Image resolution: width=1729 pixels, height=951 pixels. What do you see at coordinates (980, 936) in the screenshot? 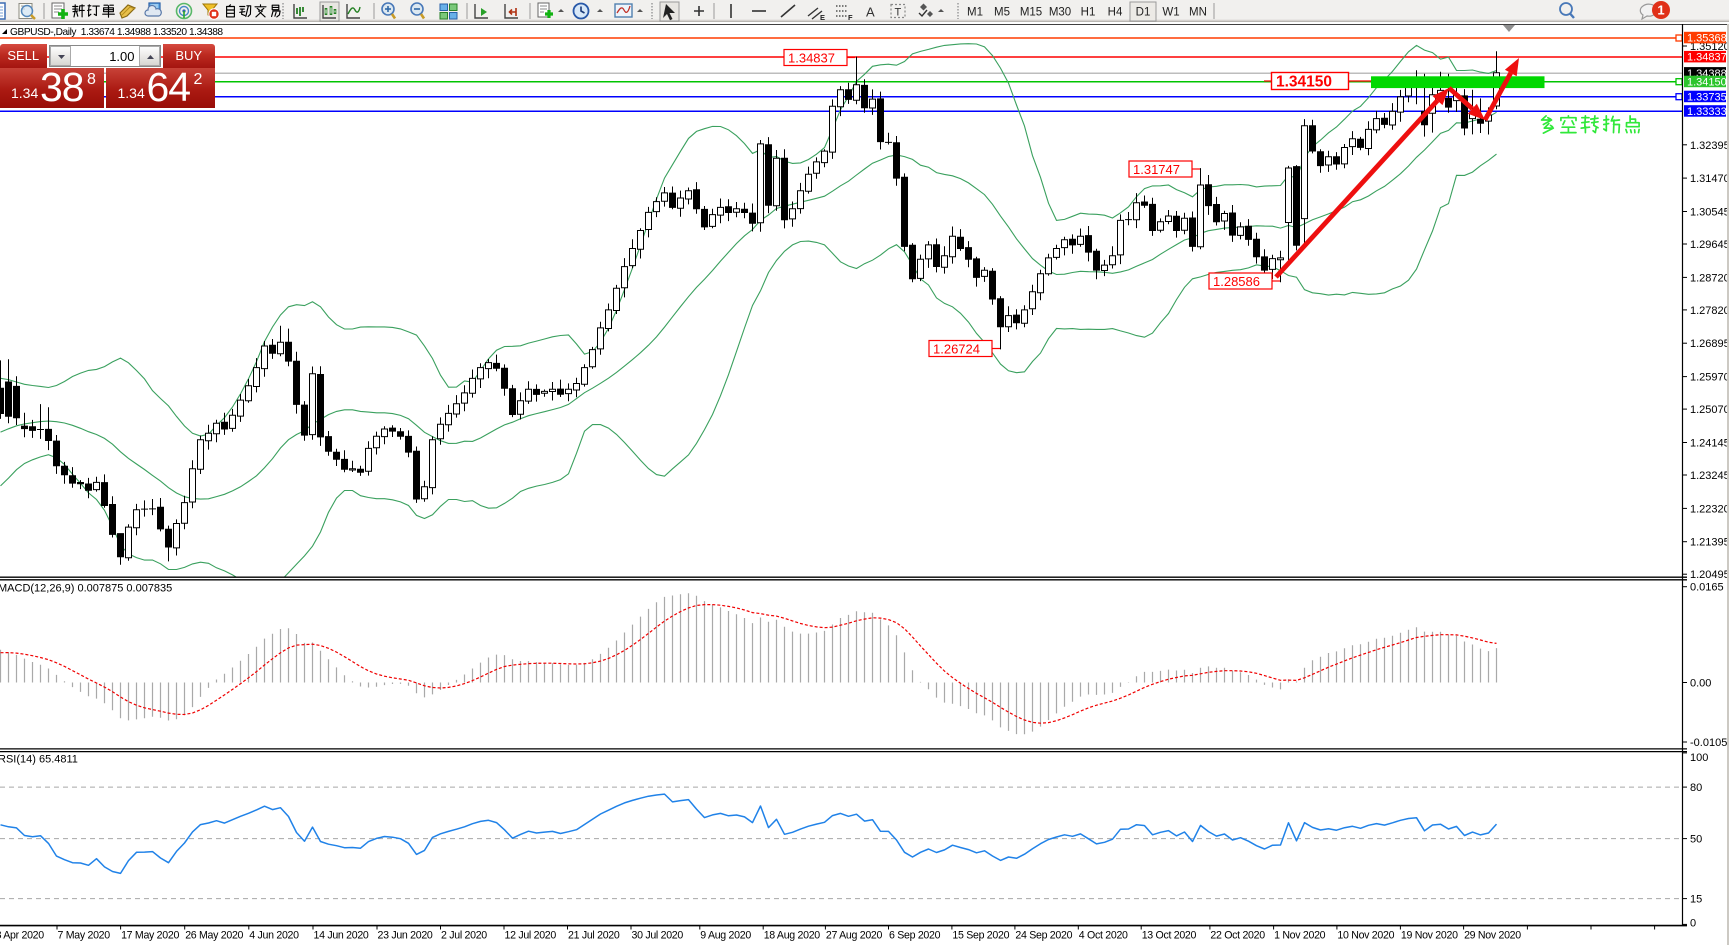
I see `svg-text: 15 Sep 2020` at bounding box center [980, 936].